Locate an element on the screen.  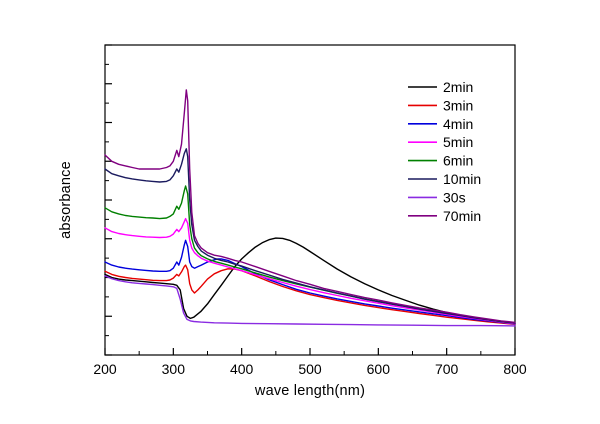
series-line-4min is located at coordinates (310, 282).